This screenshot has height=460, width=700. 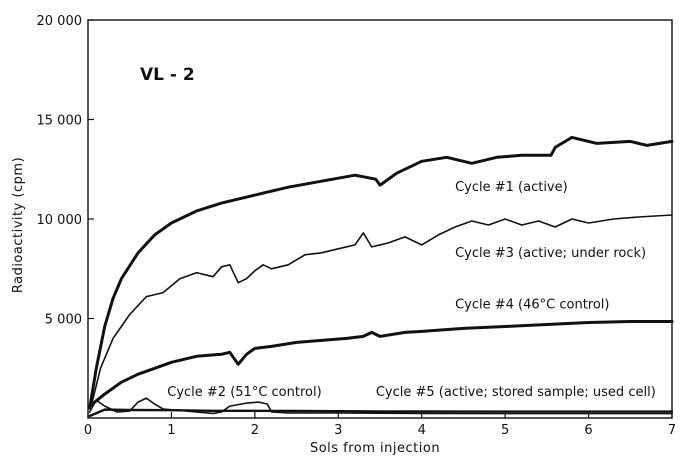 I want to click on y-tick-label: 15 000, so click(x=60, y=121).